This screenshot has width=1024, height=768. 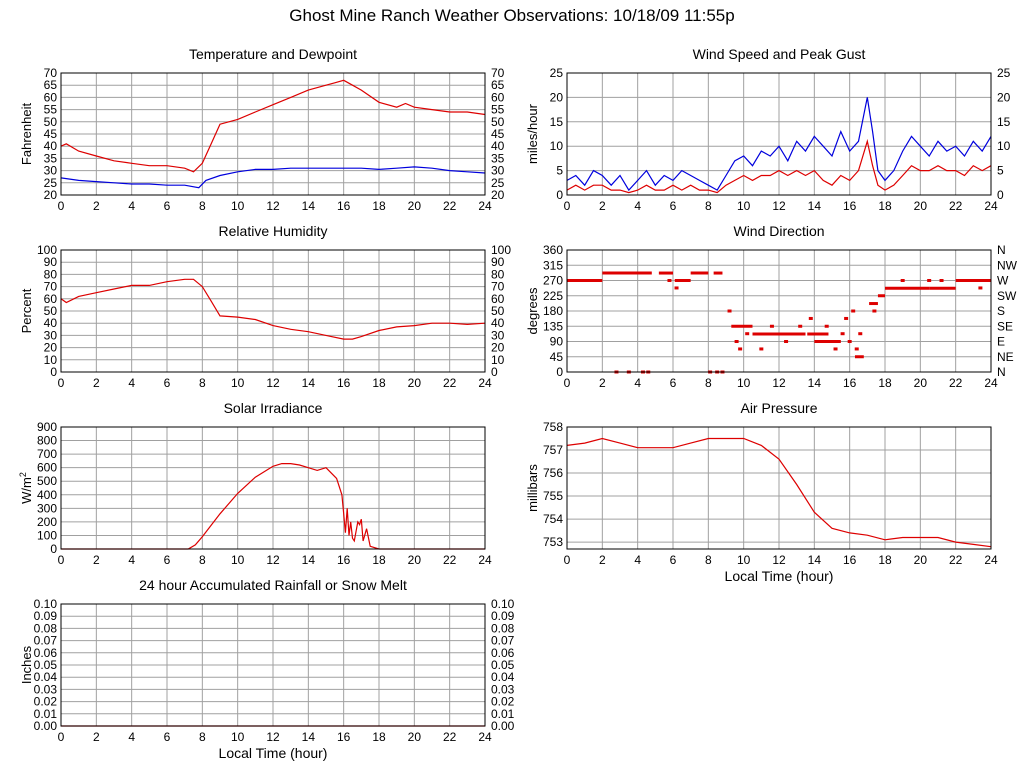 What do you see at coordinates (47, 441) in the screenshot?
I see `y-tick-label: 800` at bounding box center [47, 441].